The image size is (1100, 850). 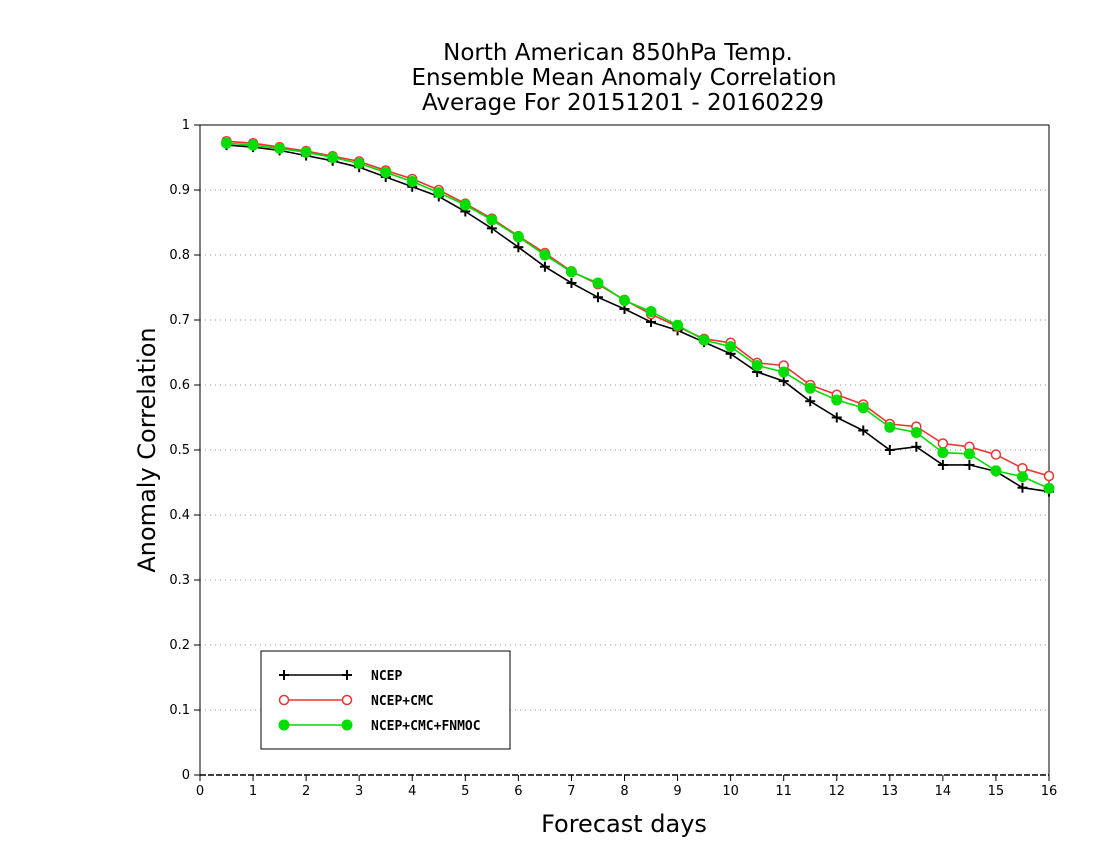 What do you see at coordinates (356, 701) in the screenshot?
I see `legend-item: NCEP+CMC` at bounding box center [356, 701].